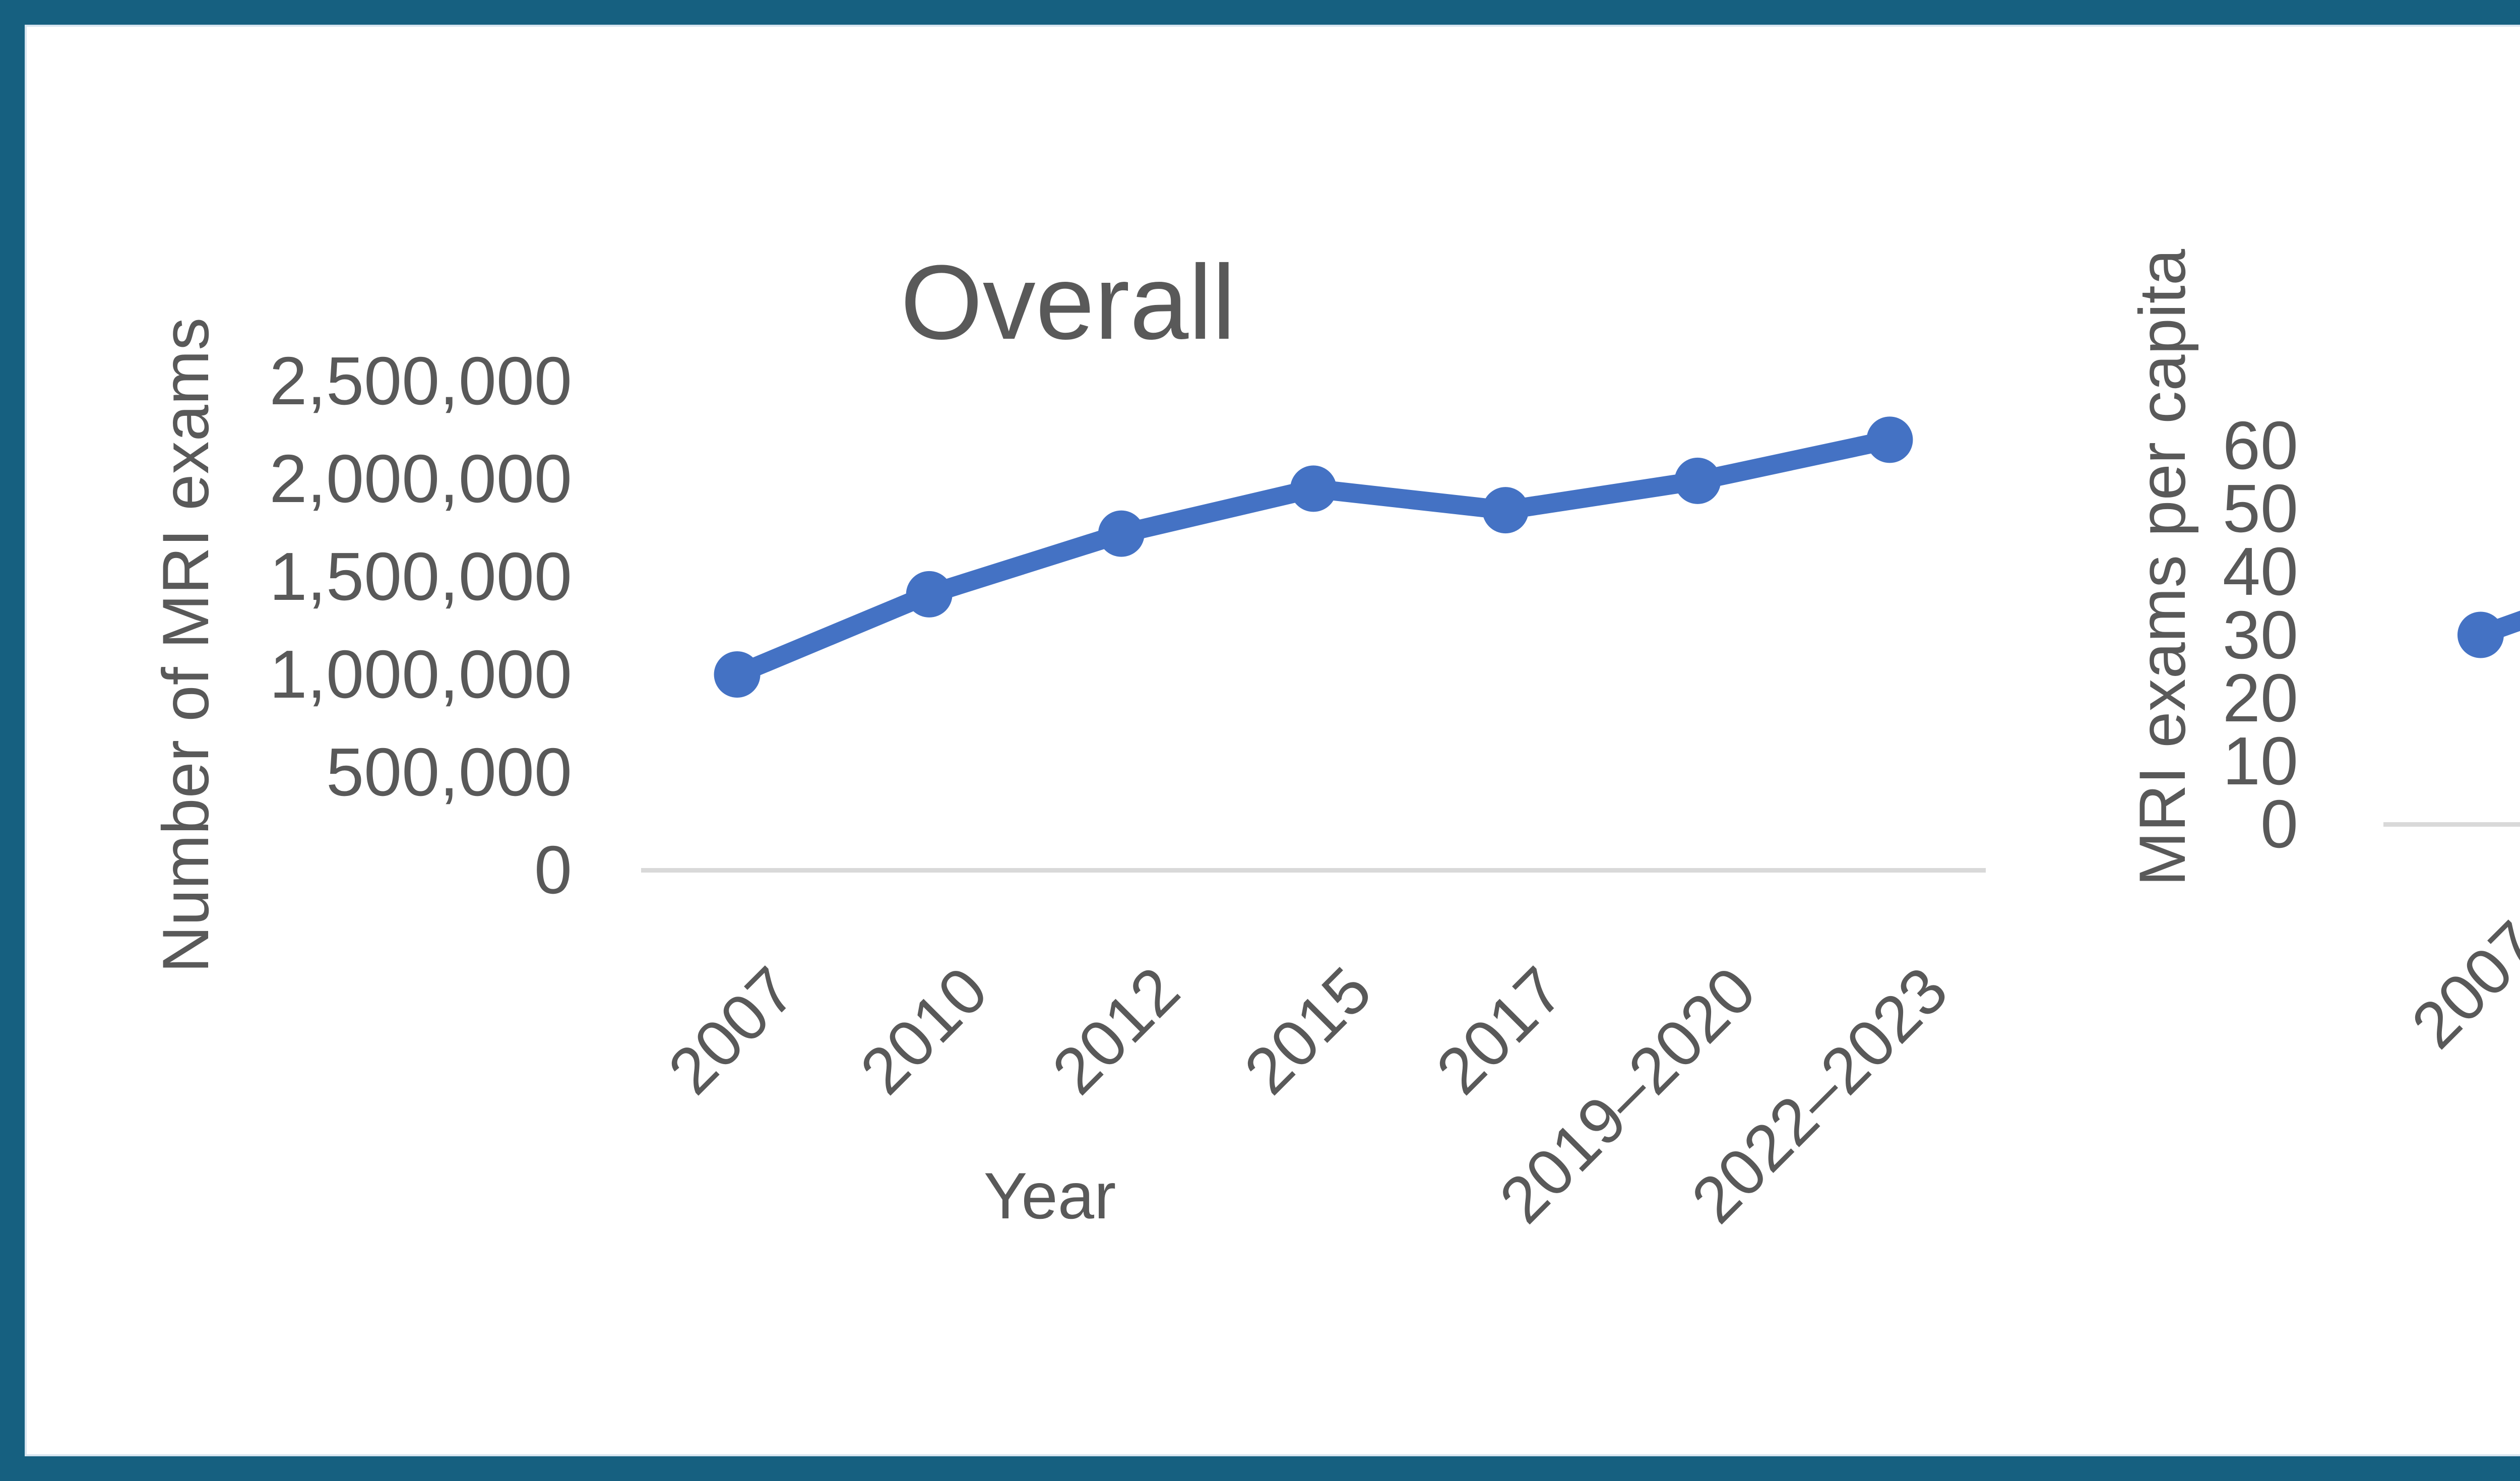 The height and width of the screenshot is (1481, 2520). What do you see at coordinates (1068, 302) in the screenshot?
I see `chart-title-overall: Overall` at bounding box center [1068, 302].